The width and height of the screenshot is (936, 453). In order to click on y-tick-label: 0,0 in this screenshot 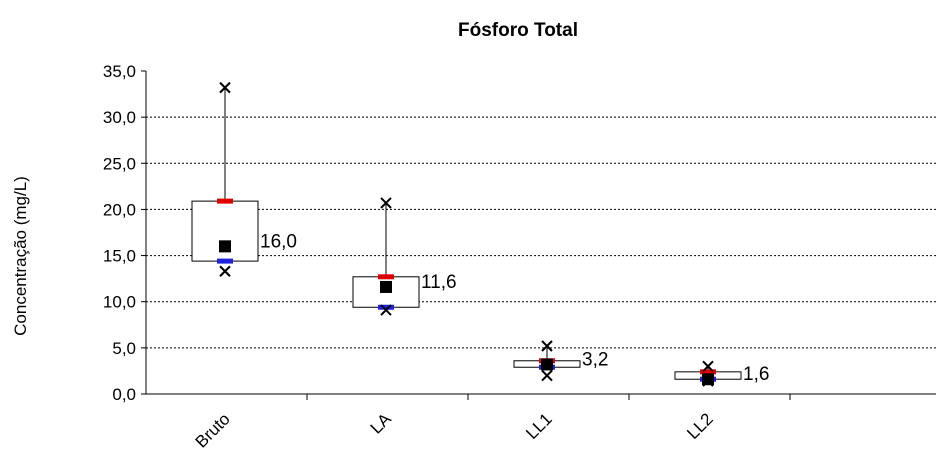, I will do `click(124, 394)`.